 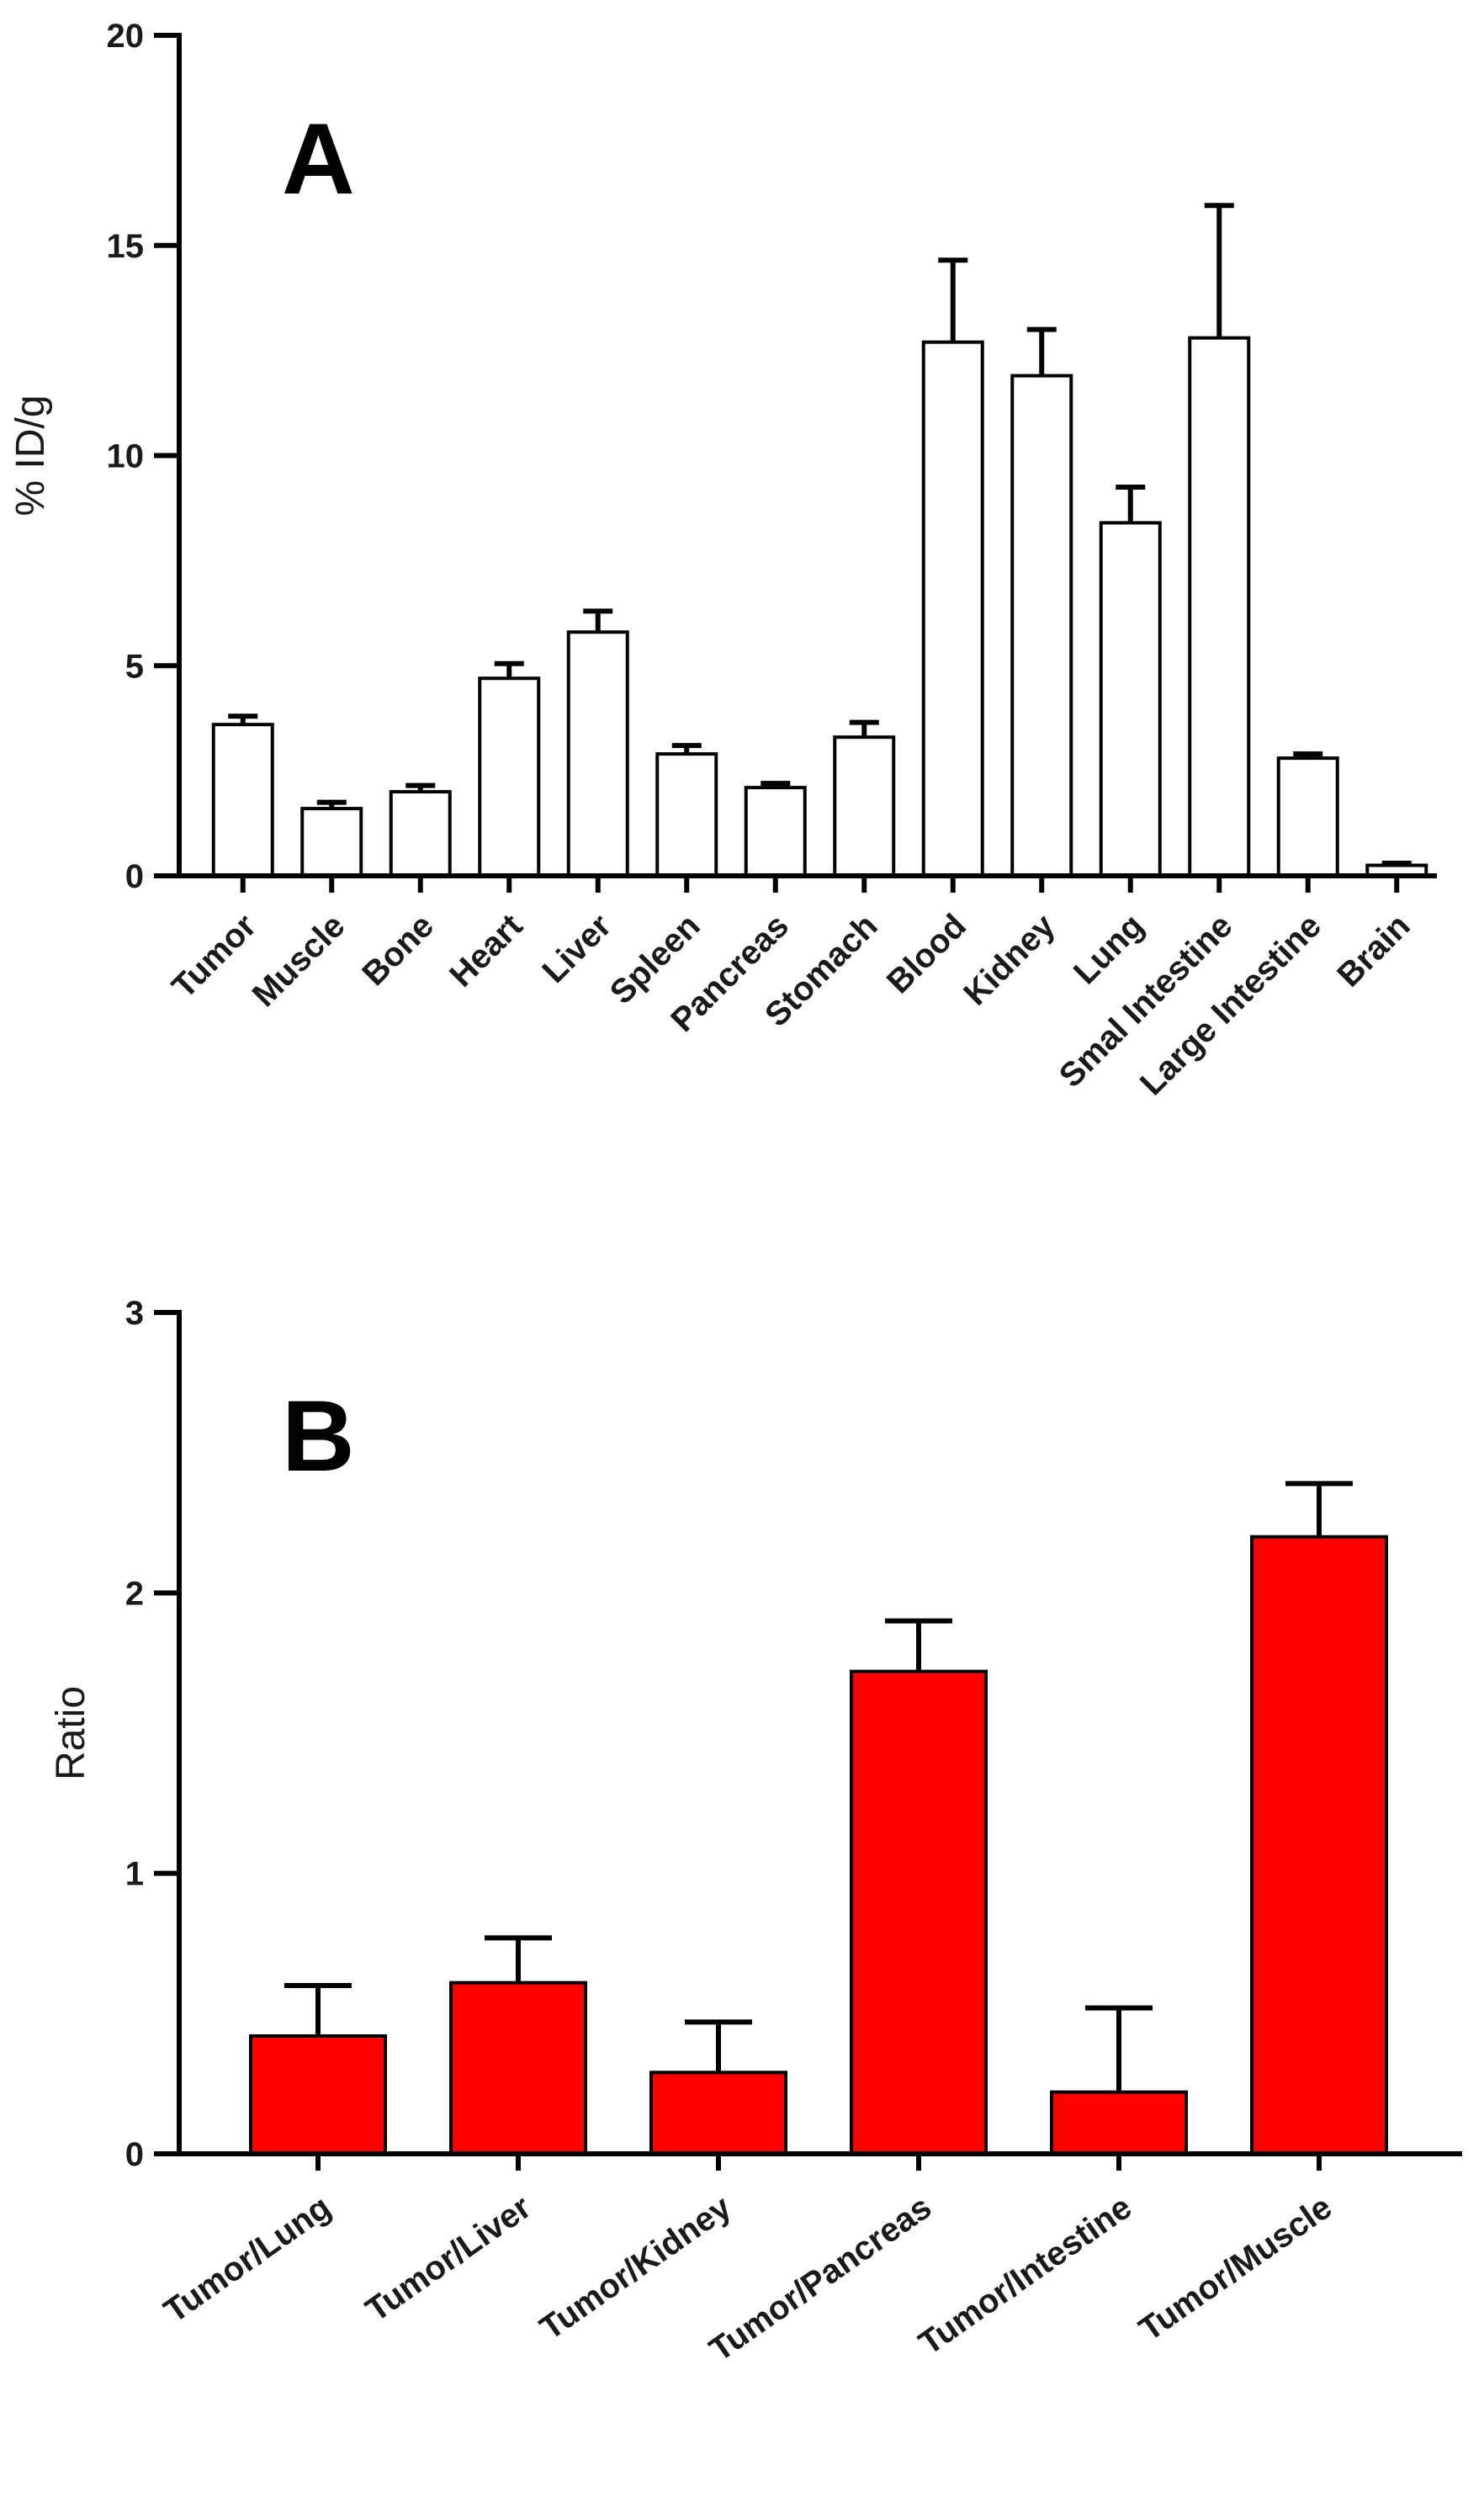 I want to click on x-tick-label: Tumor/Intestine, so click(x=1026, y=2275).